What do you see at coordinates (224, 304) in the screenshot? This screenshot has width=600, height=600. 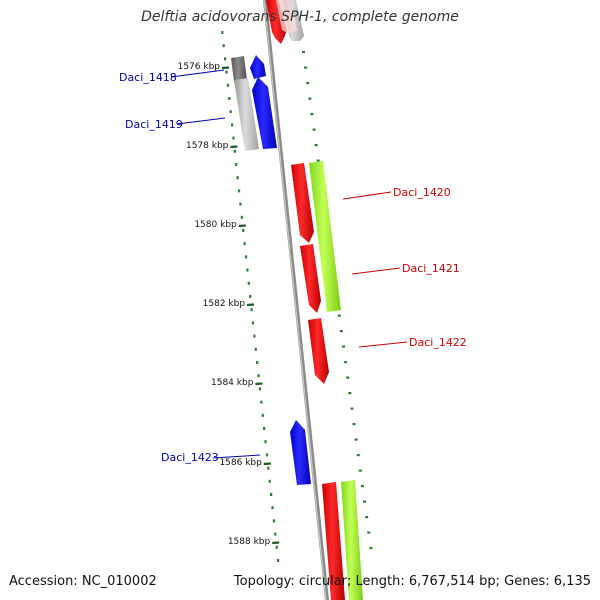 I see `tick-label: 1582 kbp` at bounding box center [224, 304].